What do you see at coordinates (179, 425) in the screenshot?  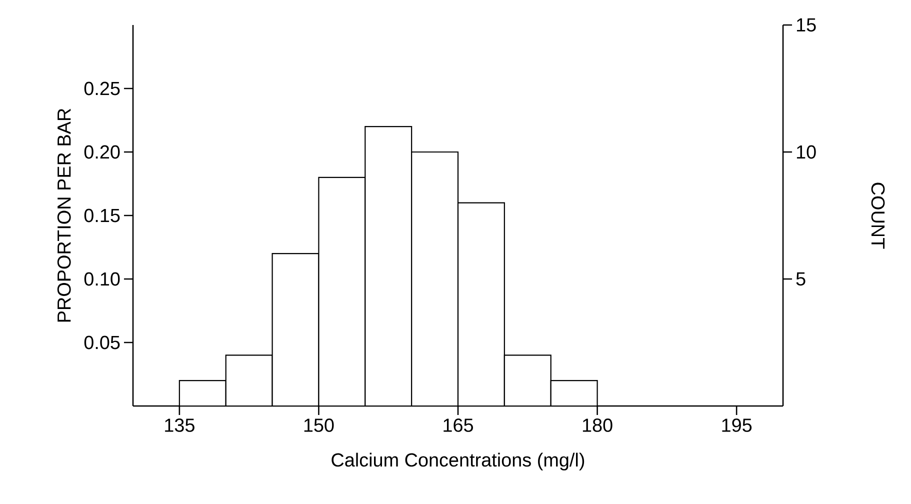 I see `x-tick-label: 135` at bounding box center [179, 425].